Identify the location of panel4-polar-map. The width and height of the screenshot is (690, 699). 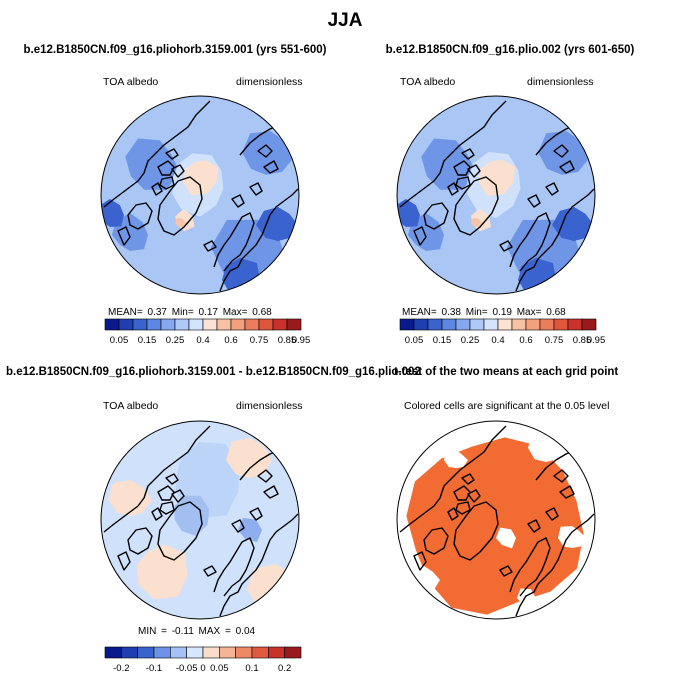
(496, 520).